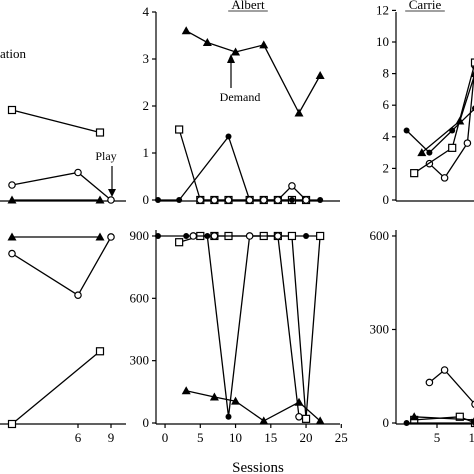  I want to click on x-tick-label-albert-bottom-3: 15, so click(270, 437).